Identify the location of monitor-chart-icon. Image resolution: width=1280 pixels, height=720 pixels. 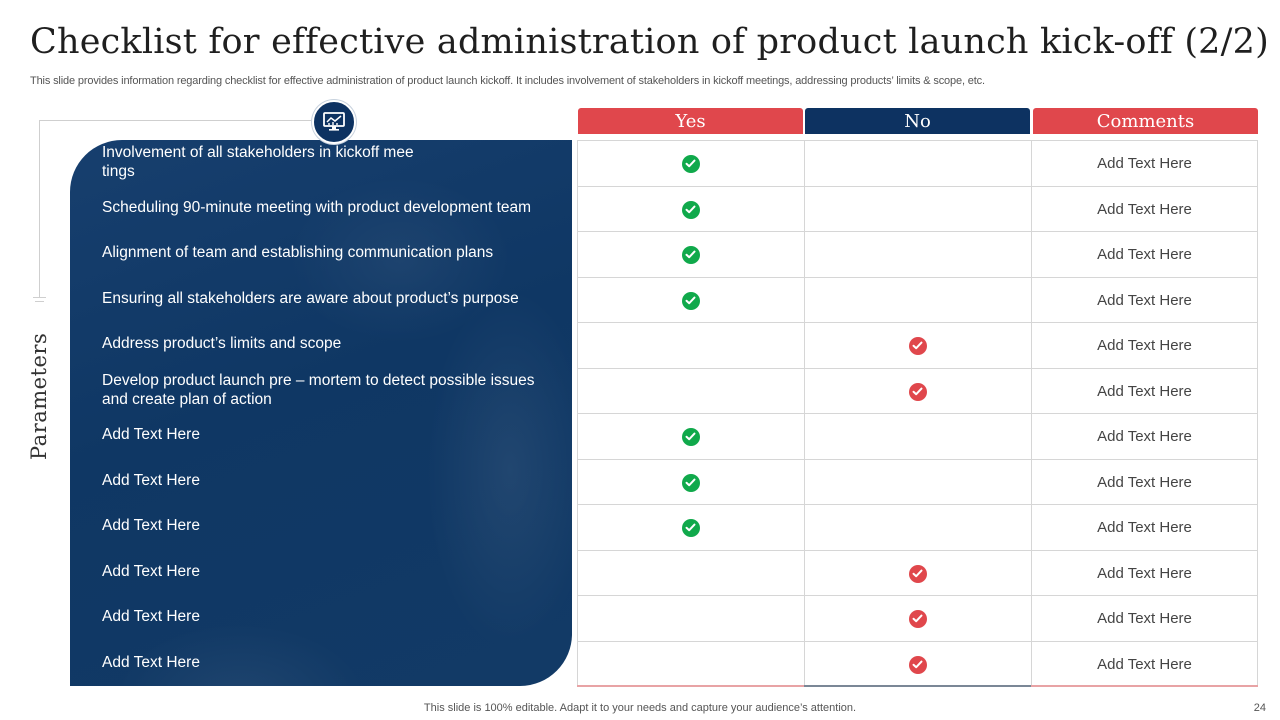
(334, 122).